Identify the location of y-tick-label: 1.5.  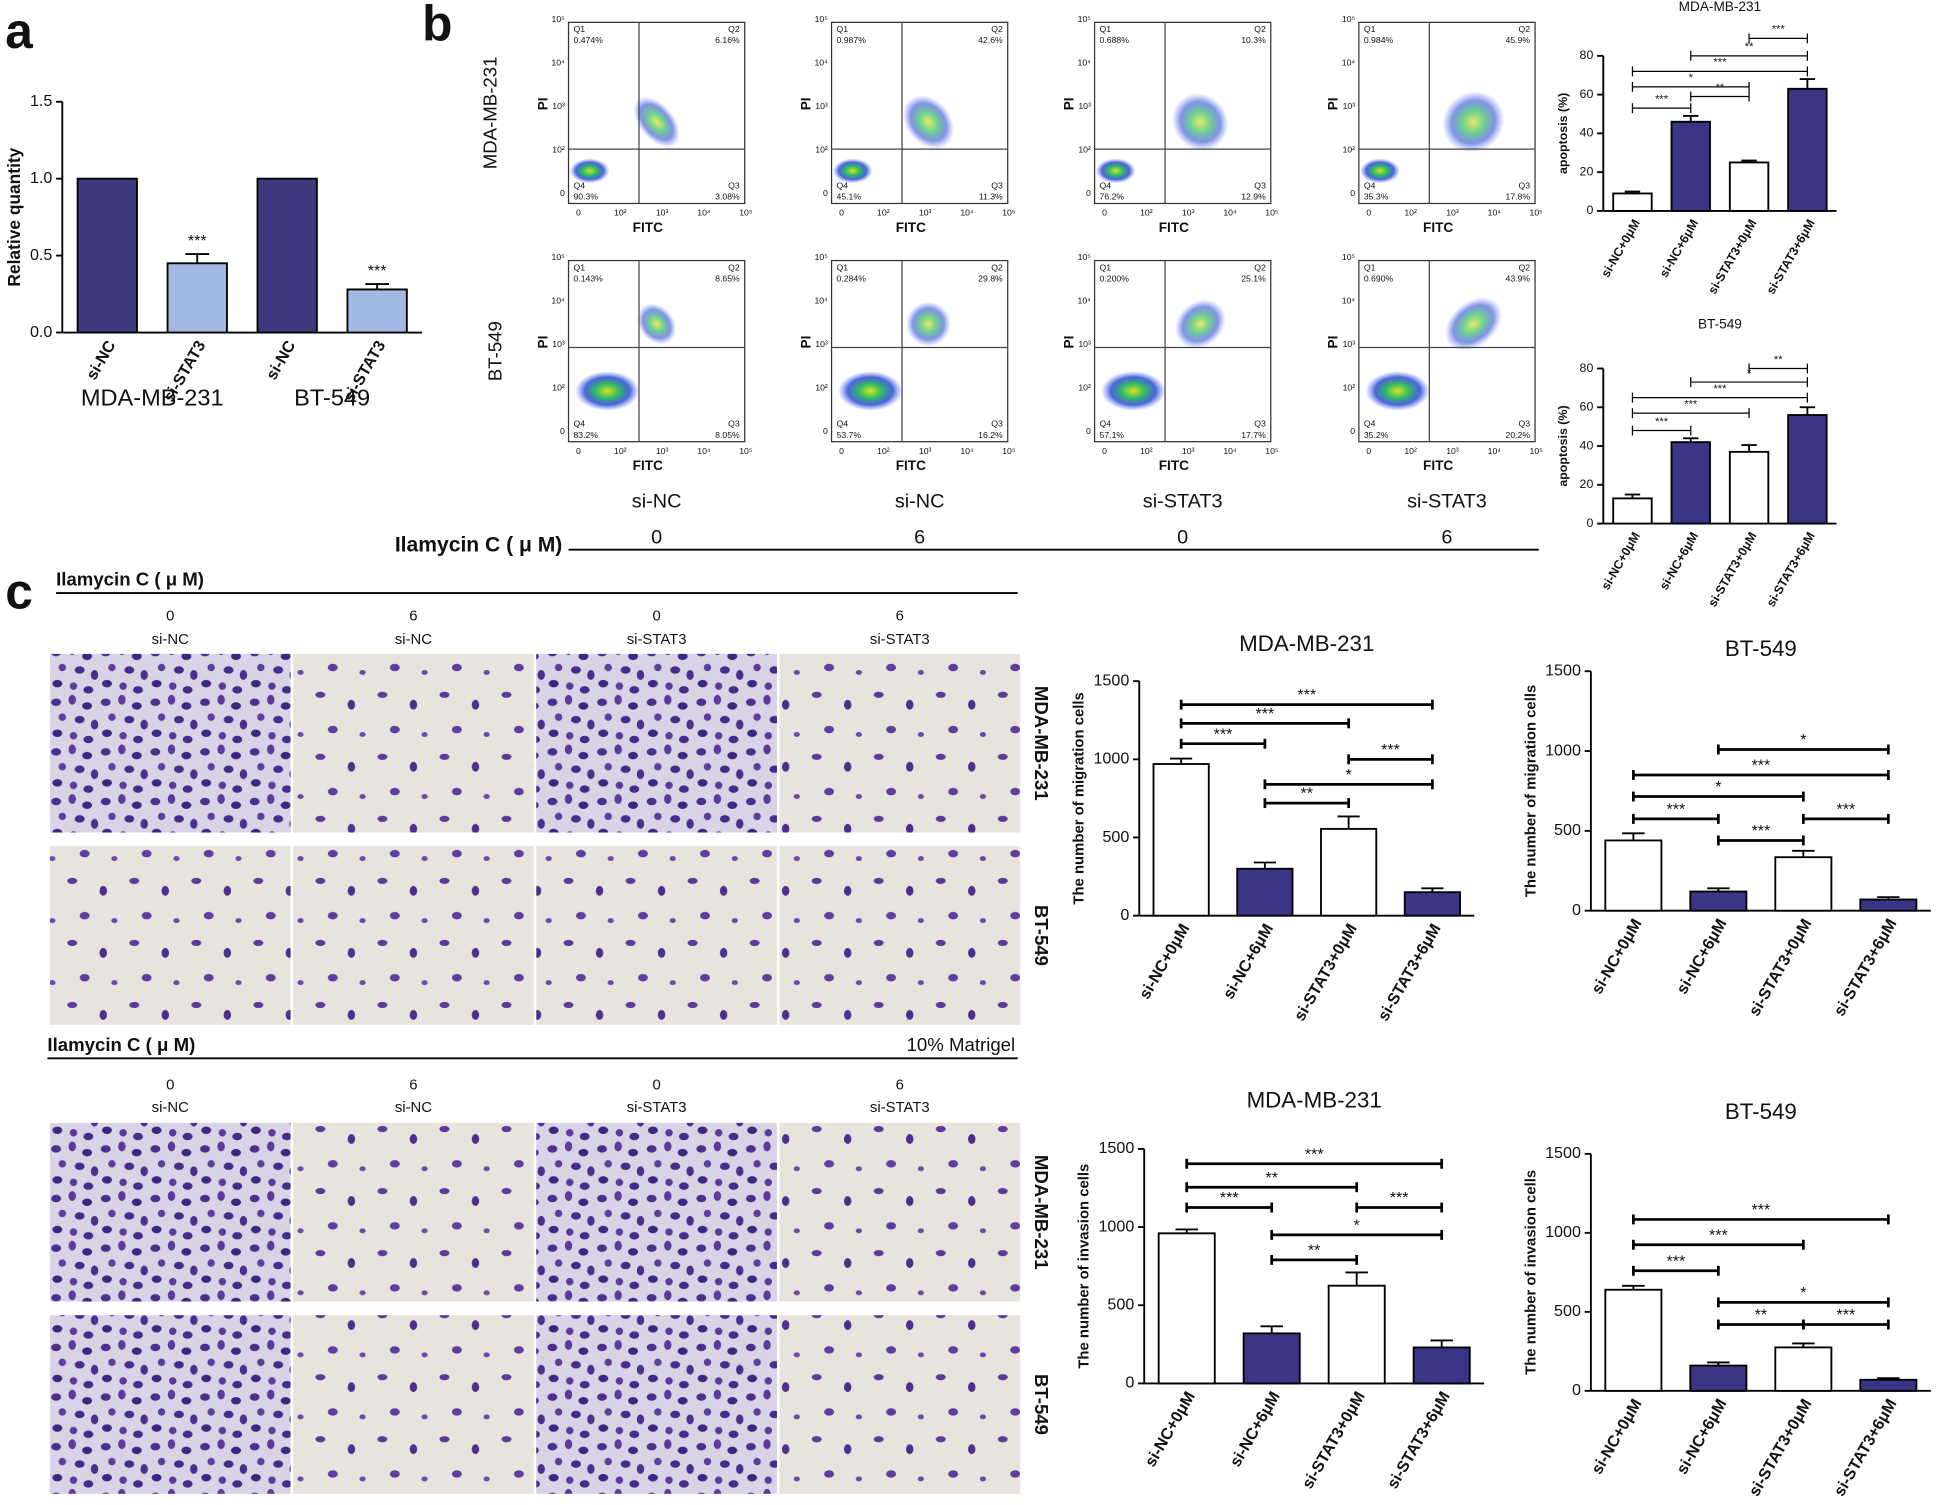
(41, 101).